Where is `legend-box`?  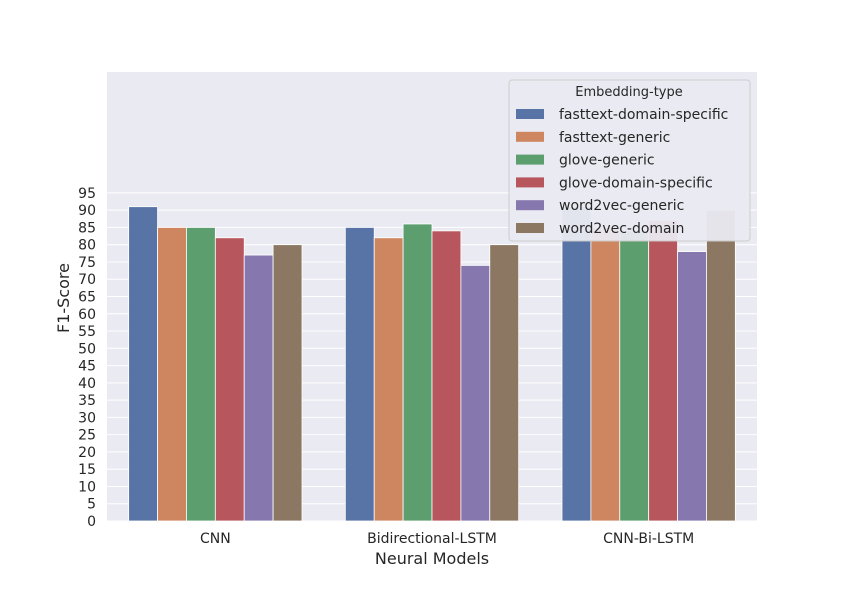
legend-box is located at coordinates (629, 160).